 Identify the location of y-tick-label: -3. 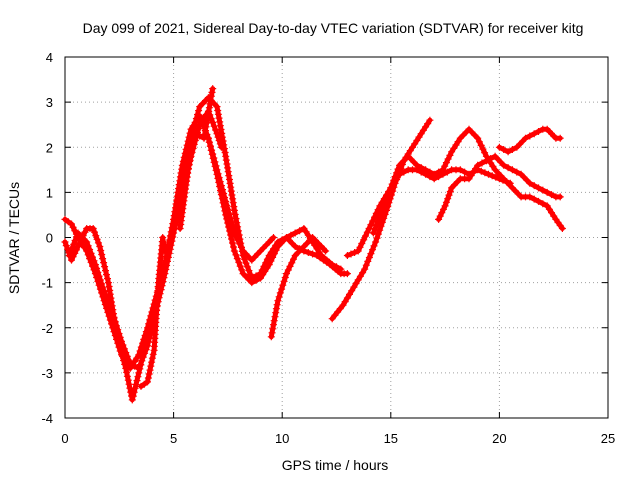
(47, 373).